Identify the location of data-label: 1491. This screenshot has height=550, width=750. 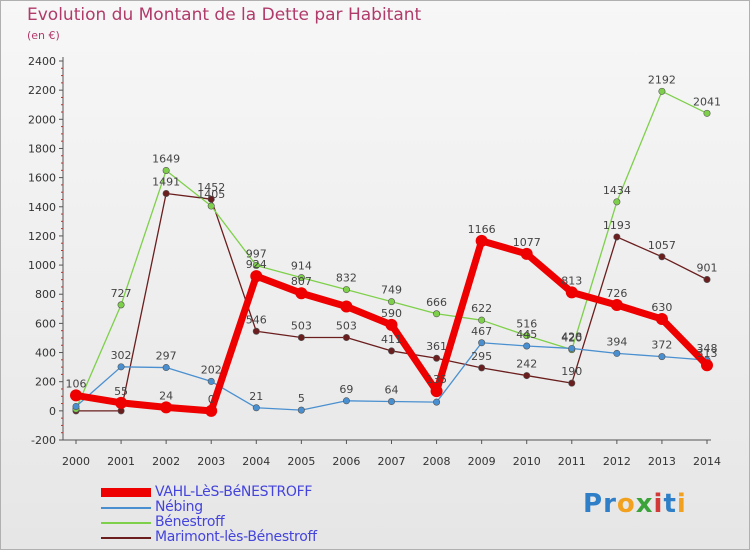
(166, 182).